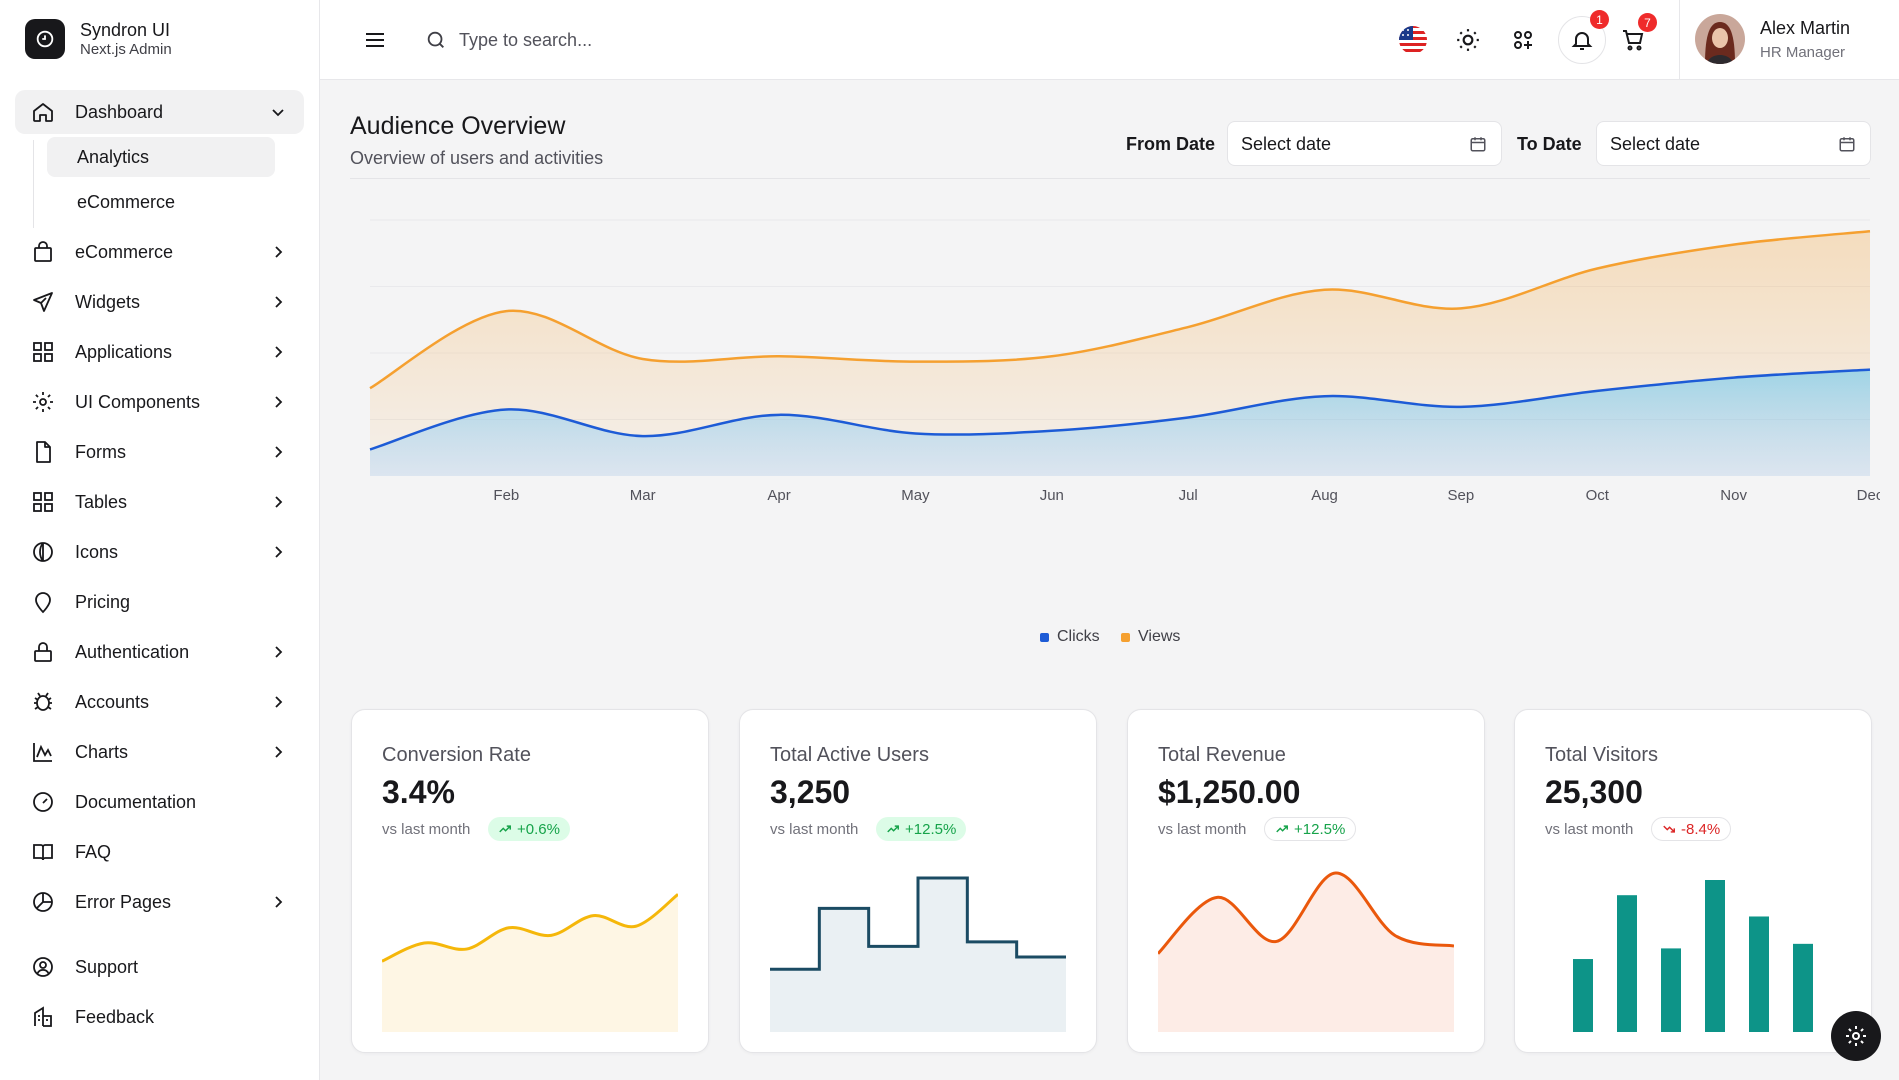 The width and height of the screenshot is (1899, 1080). What do you see at coordinates (538, 829) in the screenshot?
I see `stat-change-value: +0.6%` at bounding box center [538, 829].